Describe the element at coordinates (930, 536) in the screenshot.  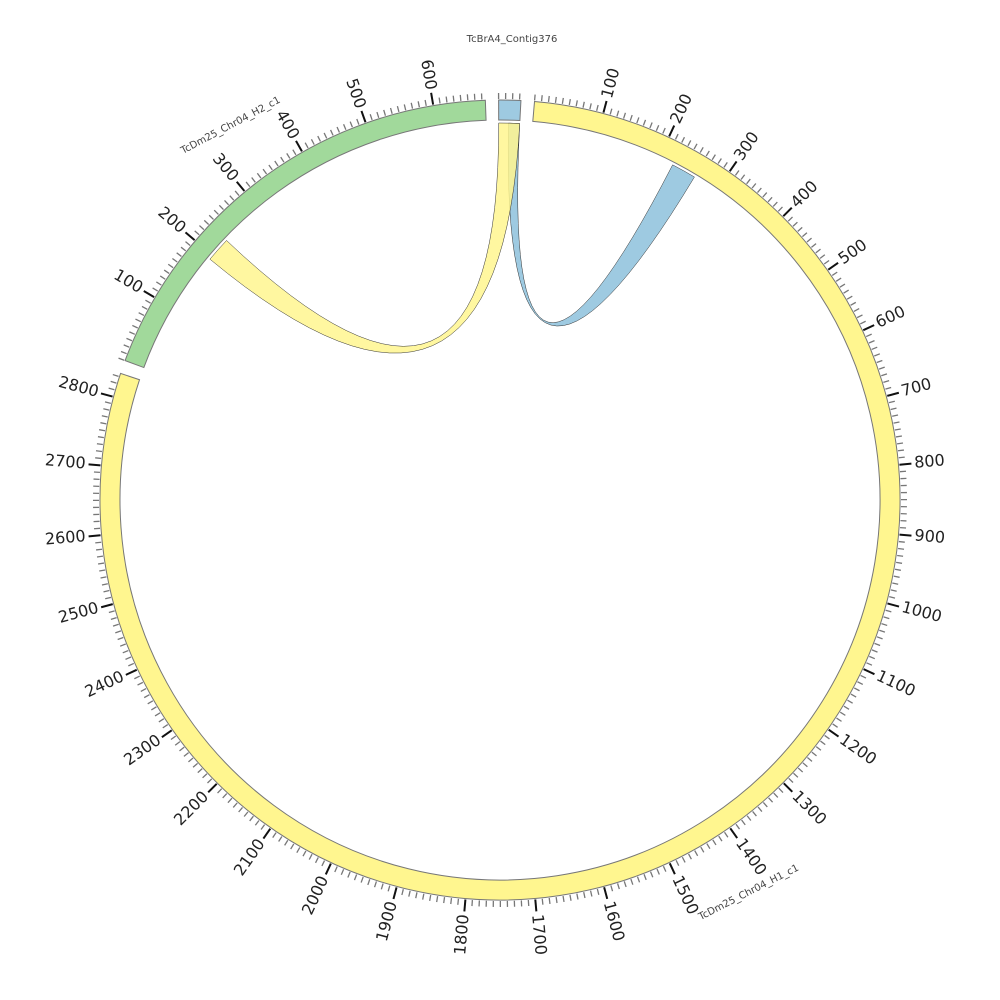
I see `tick-label: 900` at that location.